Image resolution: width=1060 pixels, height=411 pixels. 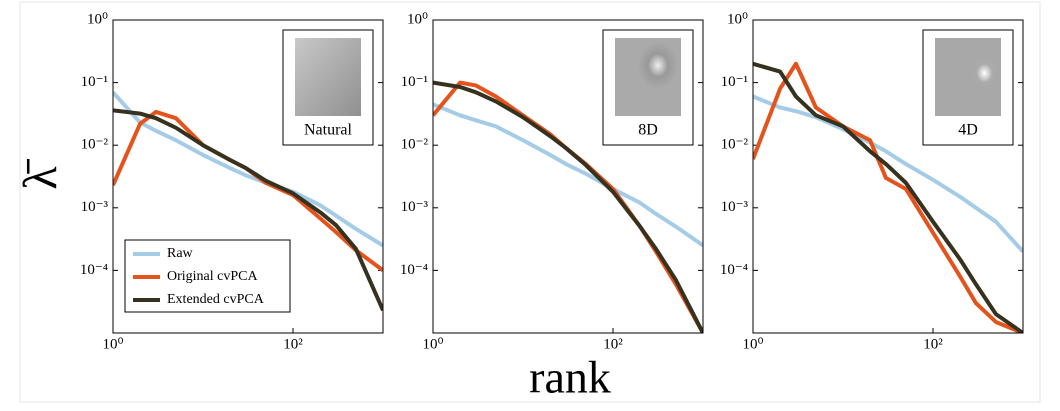 I want to click on inset-label: 4D, so click(x=968, y=130).